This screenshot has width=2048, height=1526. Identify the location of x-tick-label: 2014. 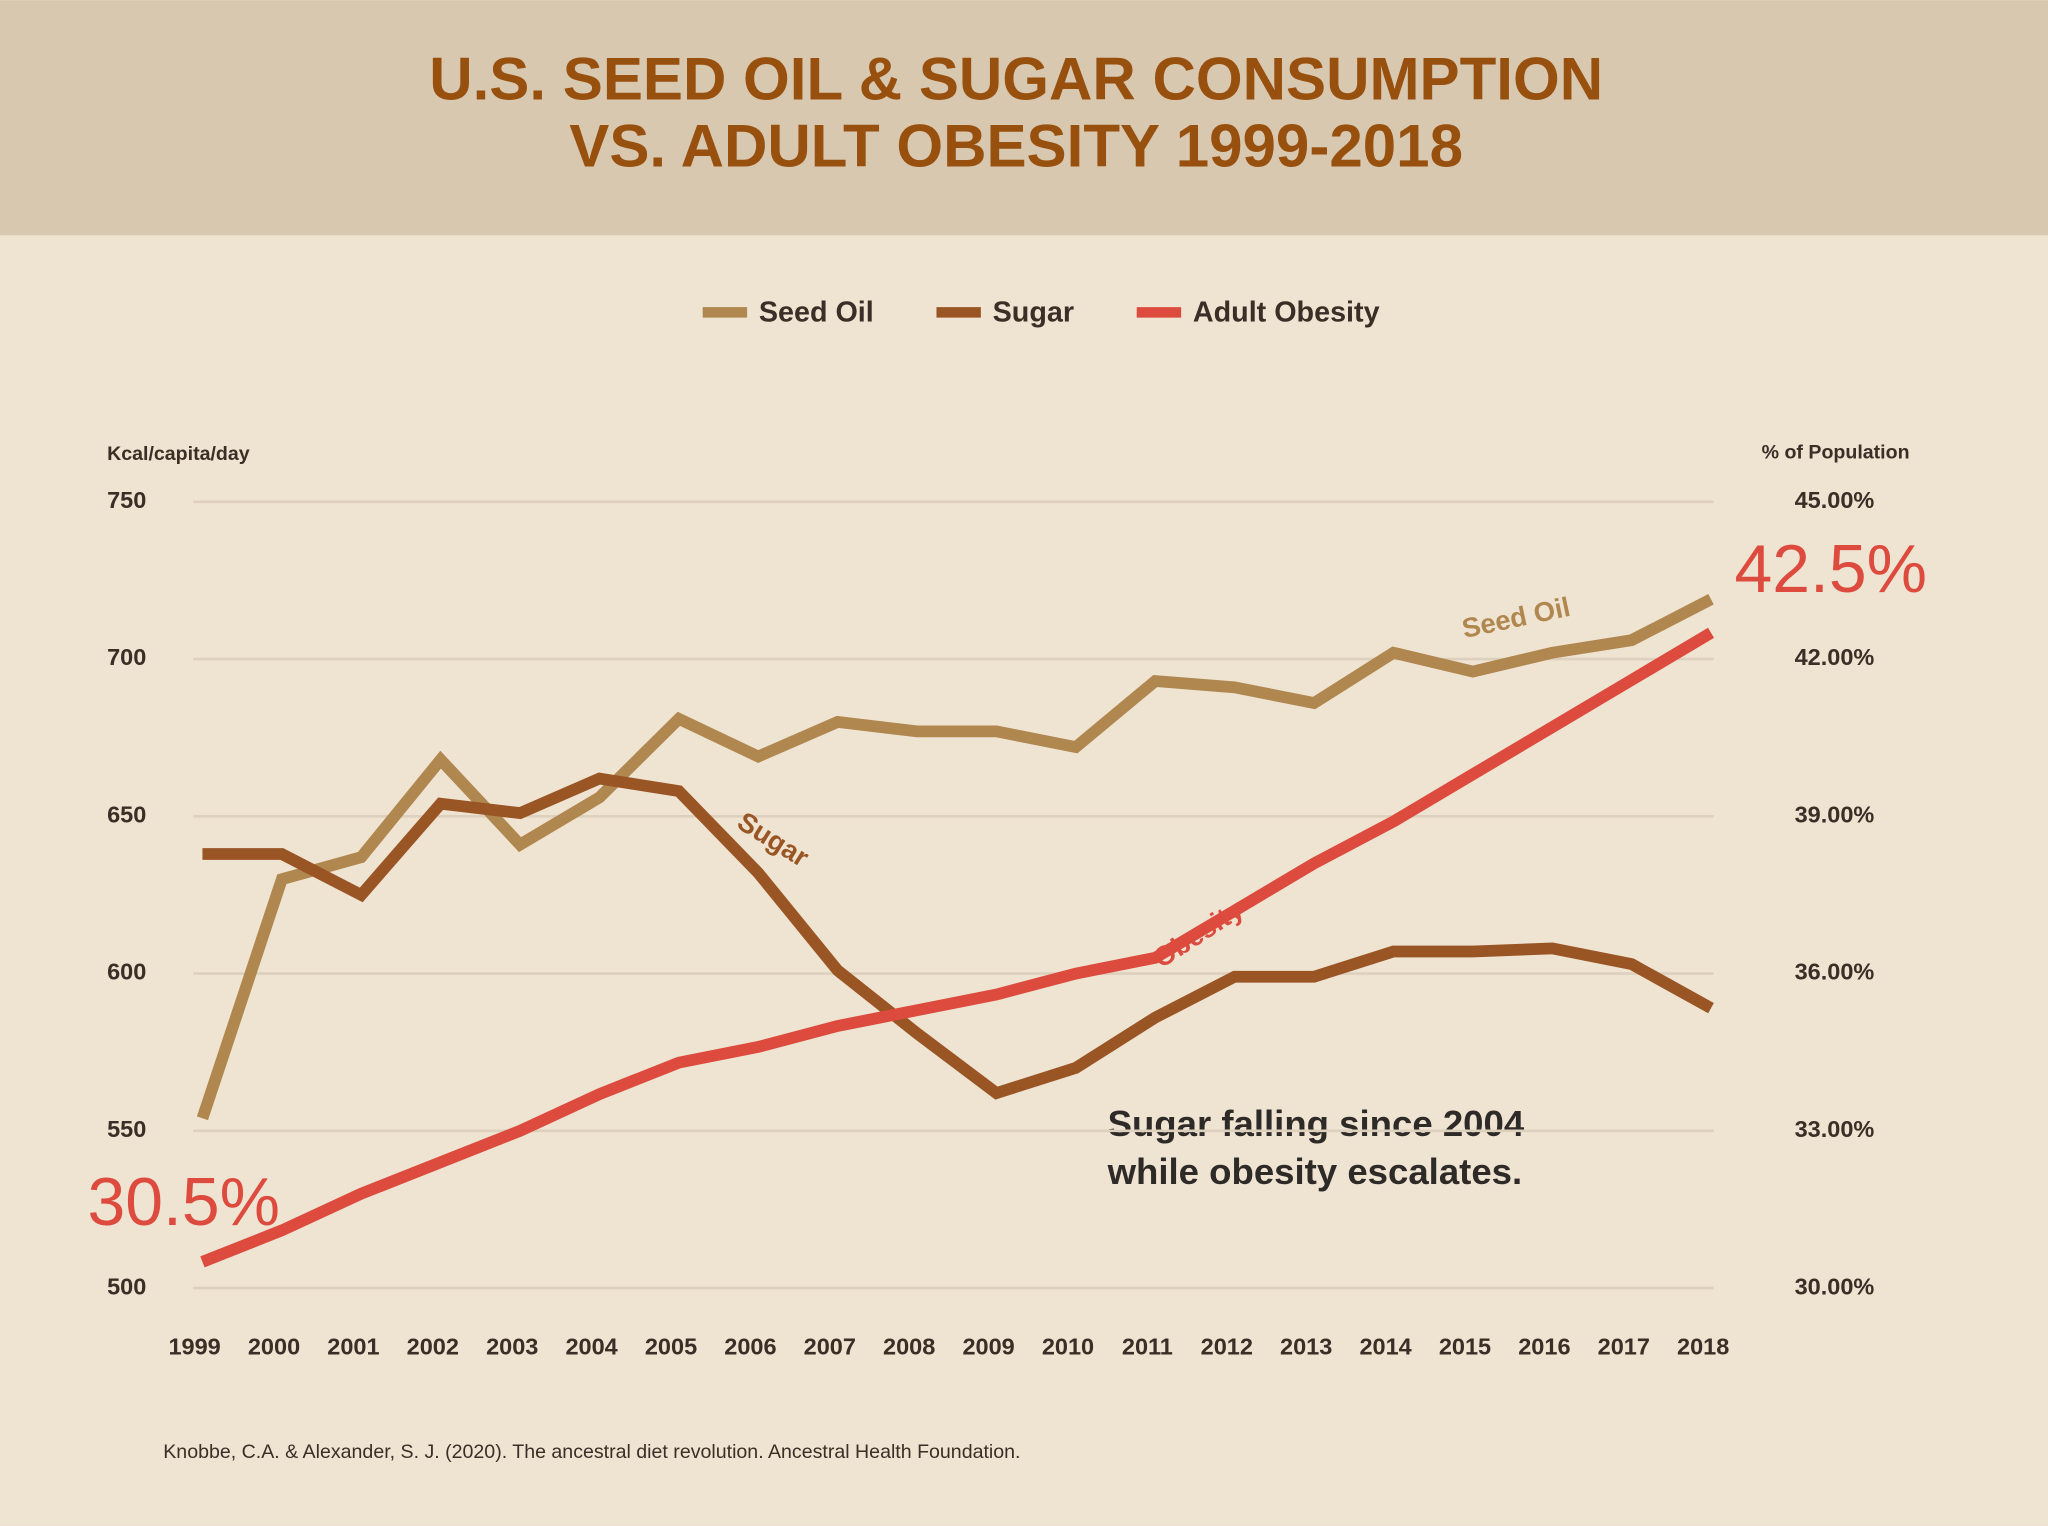
(1385, 1346).